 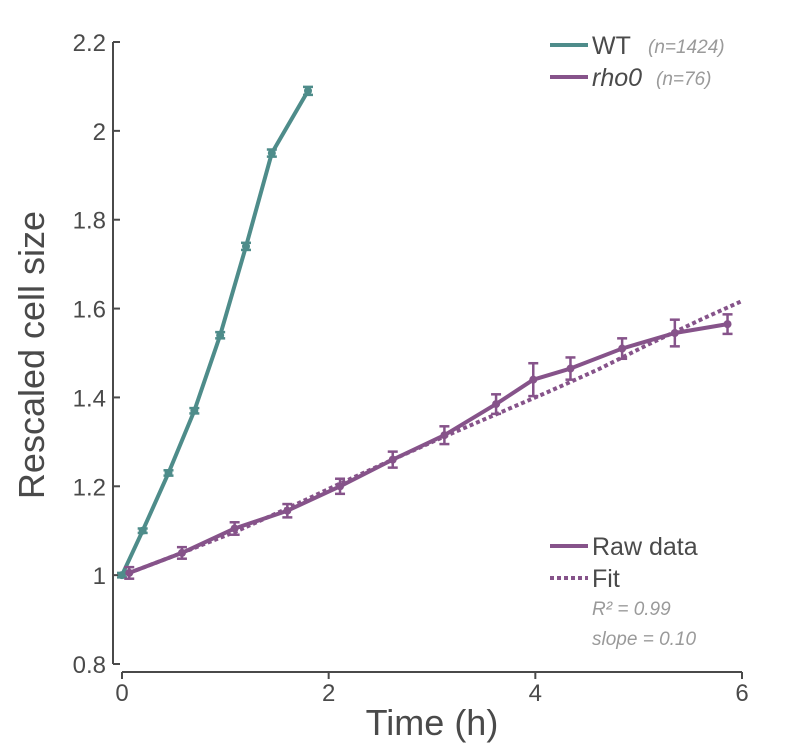 What do you see at coordinates (606, 579) in the screenshot?
I see `legend-fit-label: Fit` at bounding box center [606, 579].